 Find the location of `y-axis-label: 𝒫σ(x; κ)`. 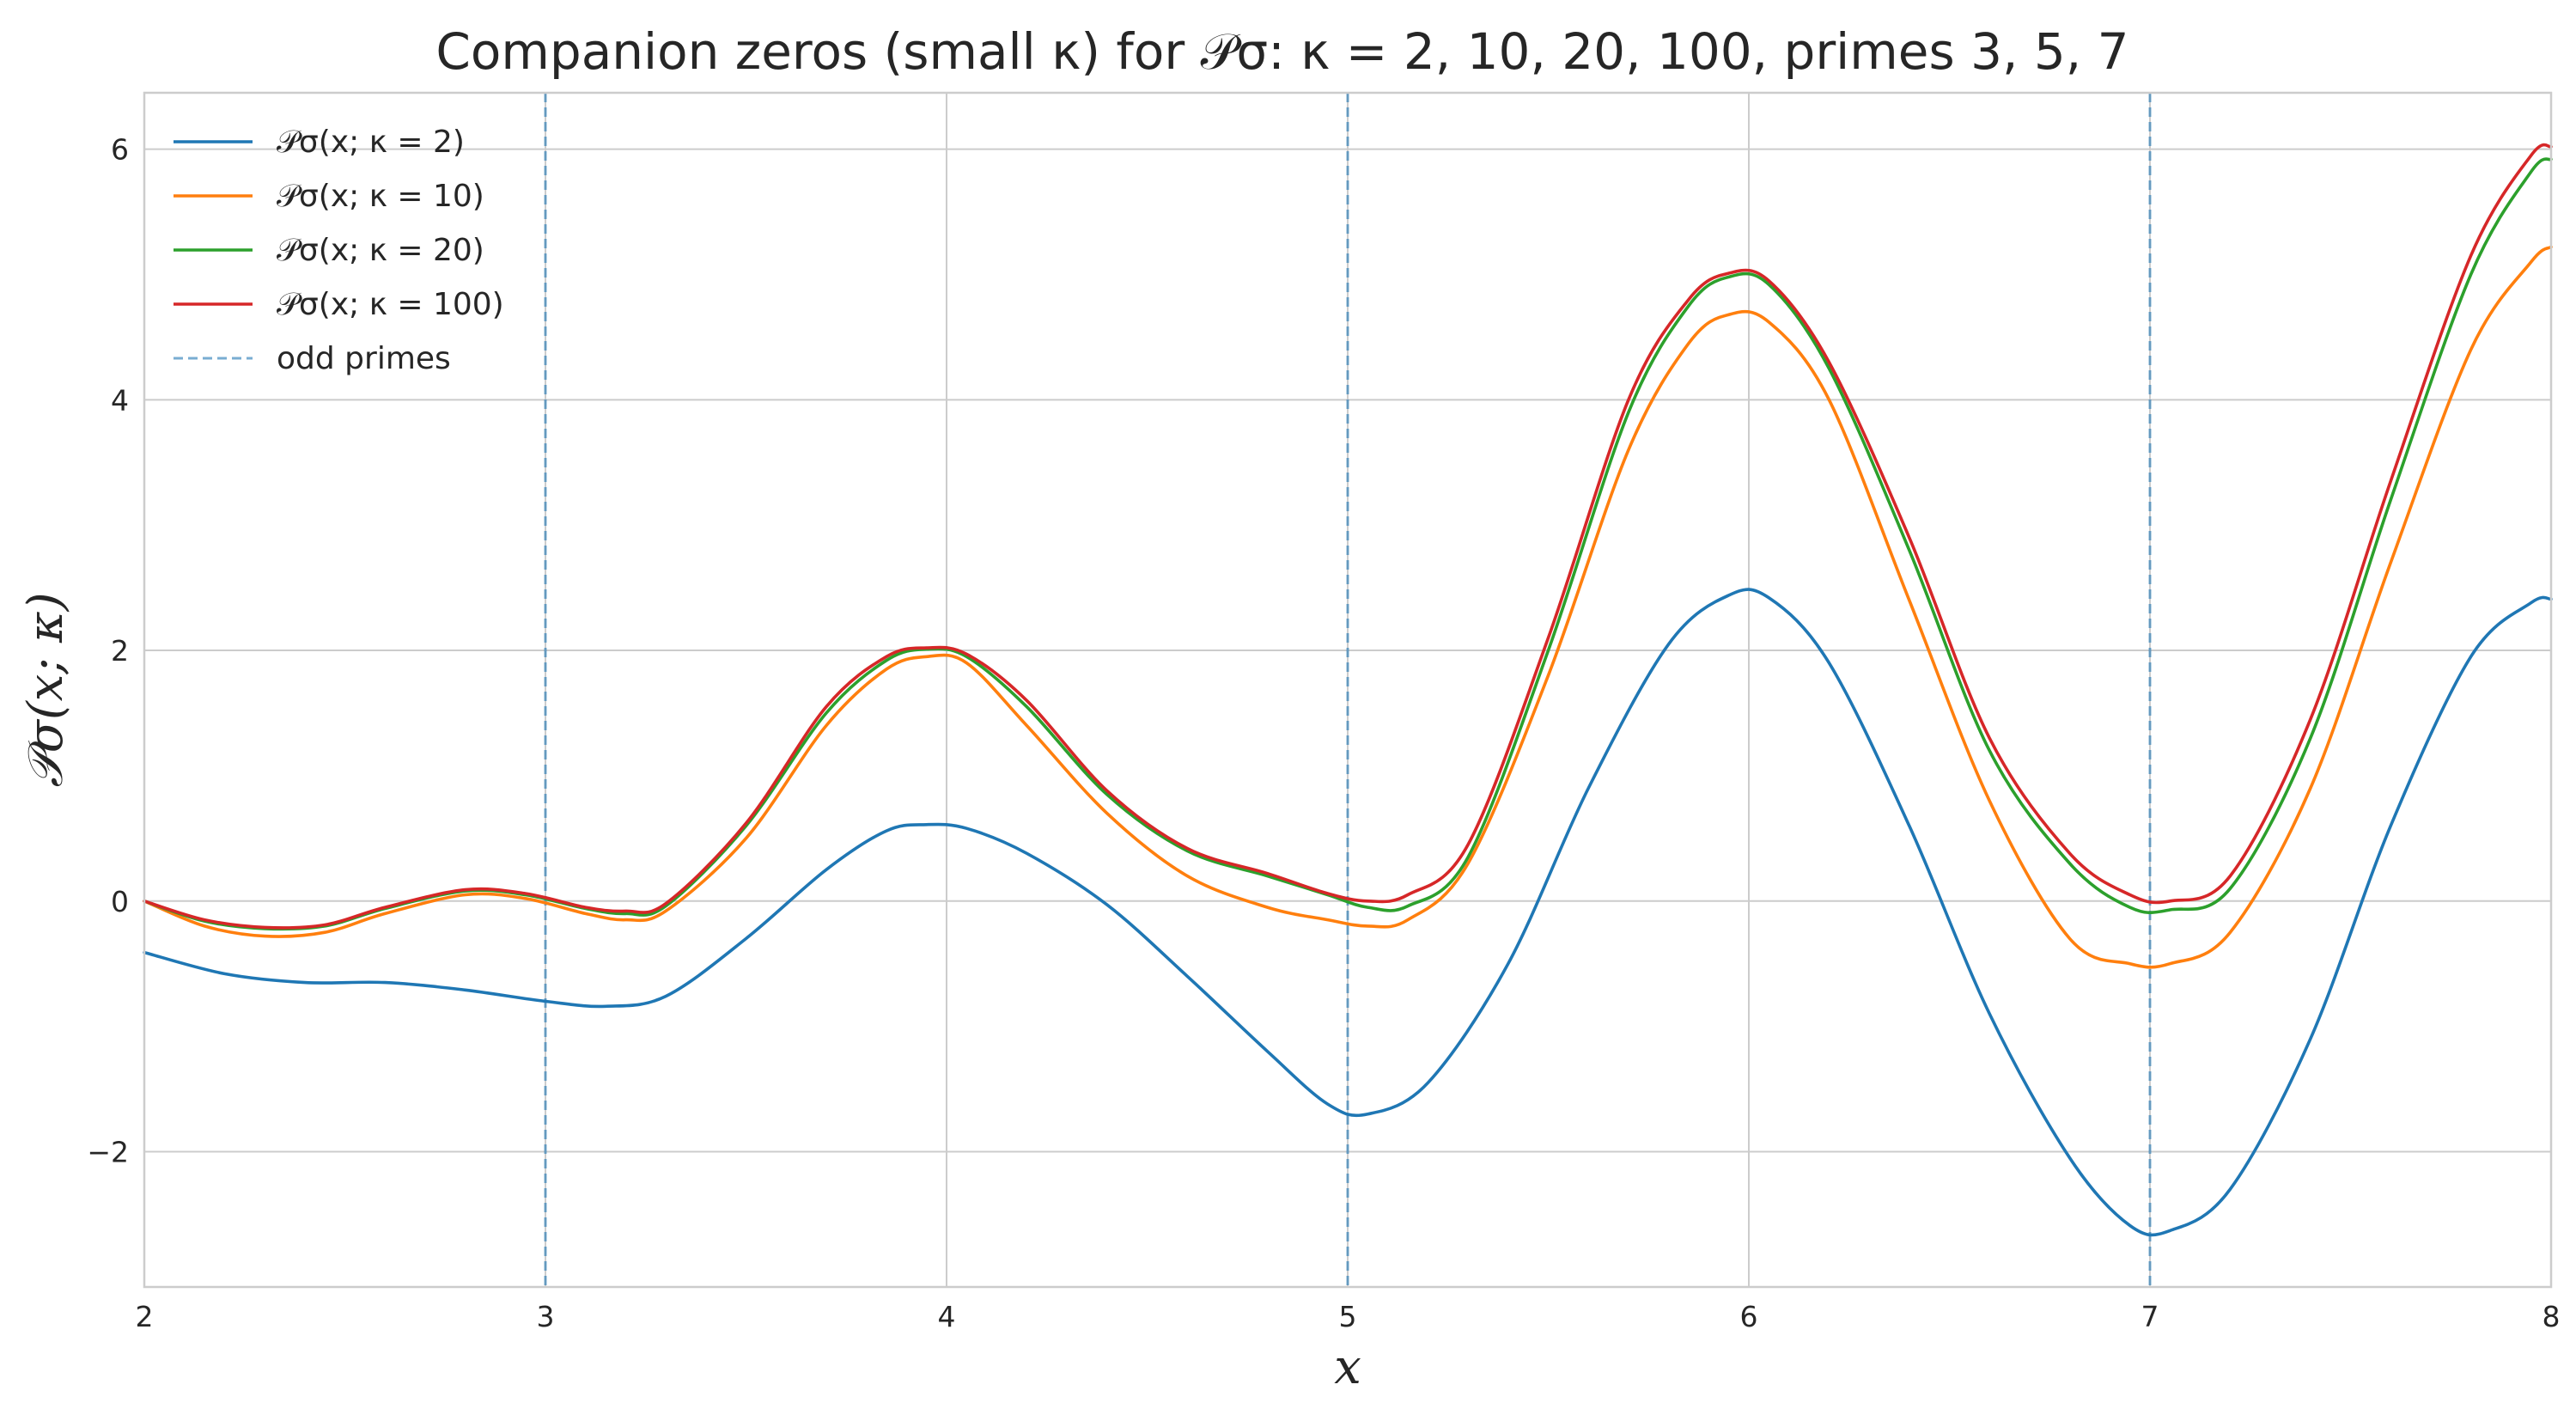

y-axis-label: 𝒫σ(x; κ) is located at coordinates (46, 689).